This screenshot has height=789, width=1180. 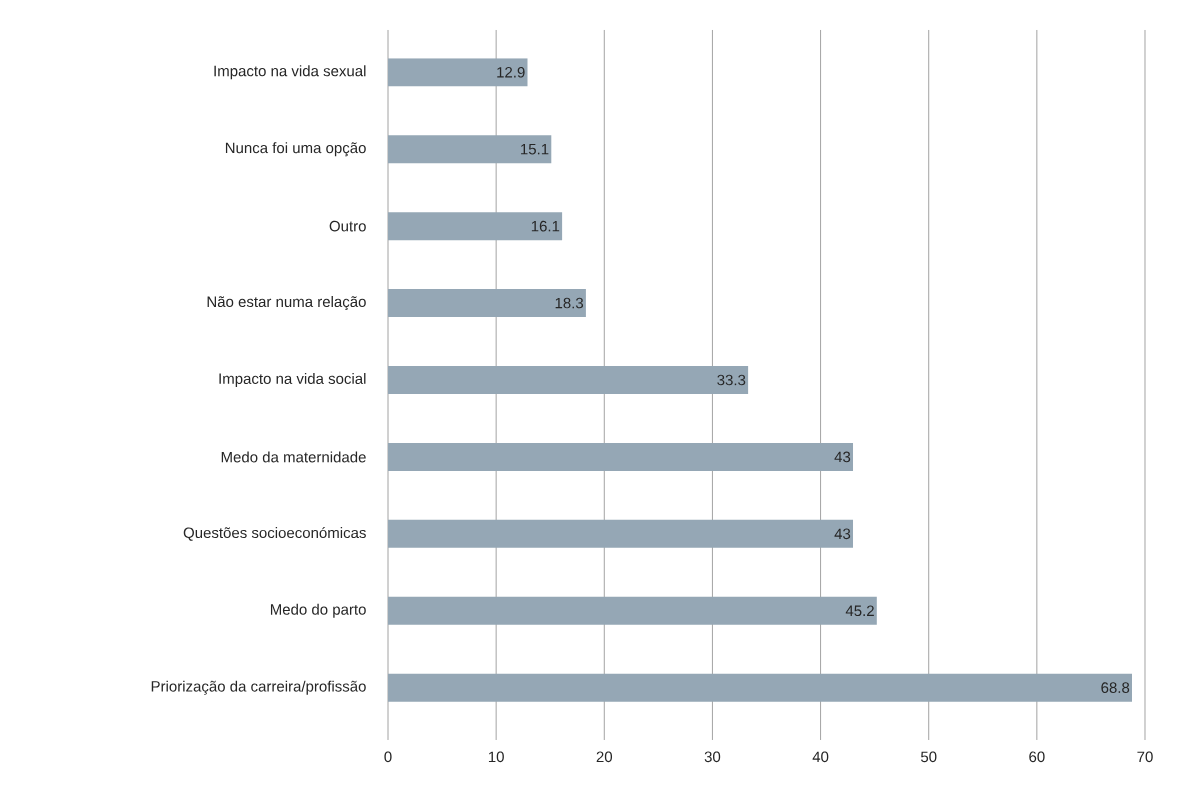 What do you see at coordinates (292, 380) in the screenshot?
I see `y-tick-label: Impacto na vida social` at bounding box center [292, 380].